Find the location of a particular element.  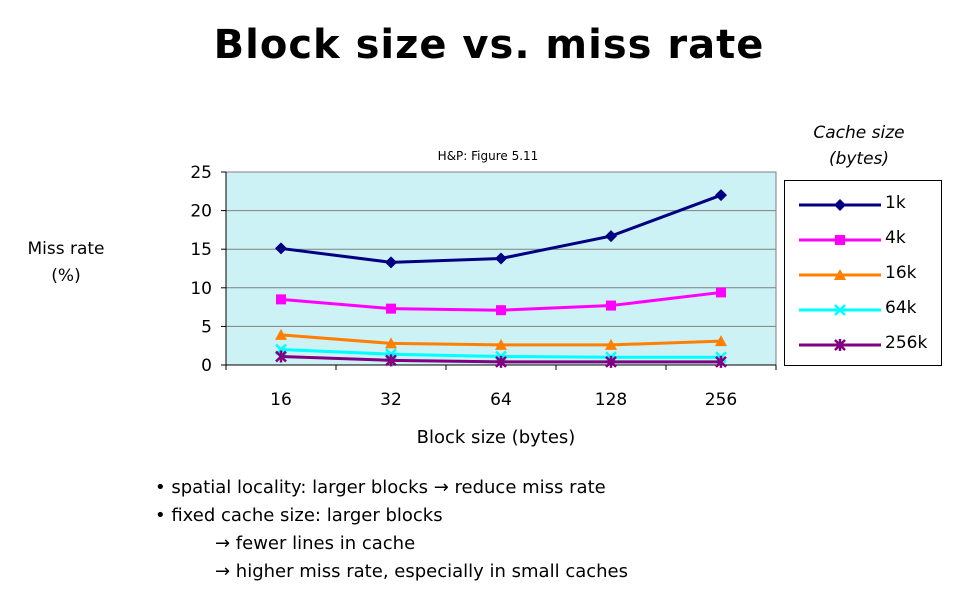

legend-item-16k: 16k is located at coordinates (863, 275).